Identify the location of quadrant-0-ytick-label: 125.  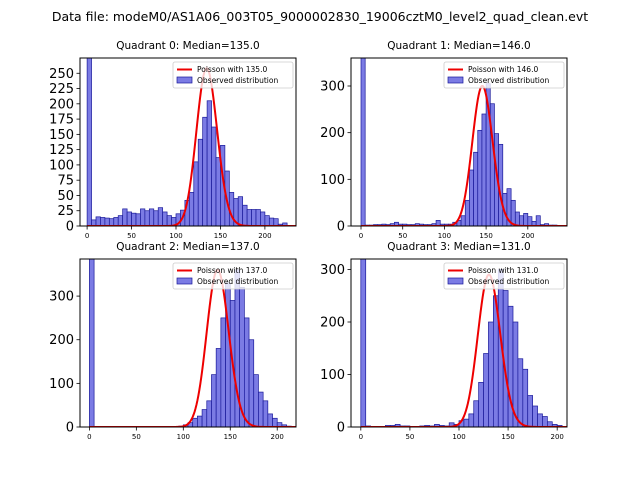
(61, 150).